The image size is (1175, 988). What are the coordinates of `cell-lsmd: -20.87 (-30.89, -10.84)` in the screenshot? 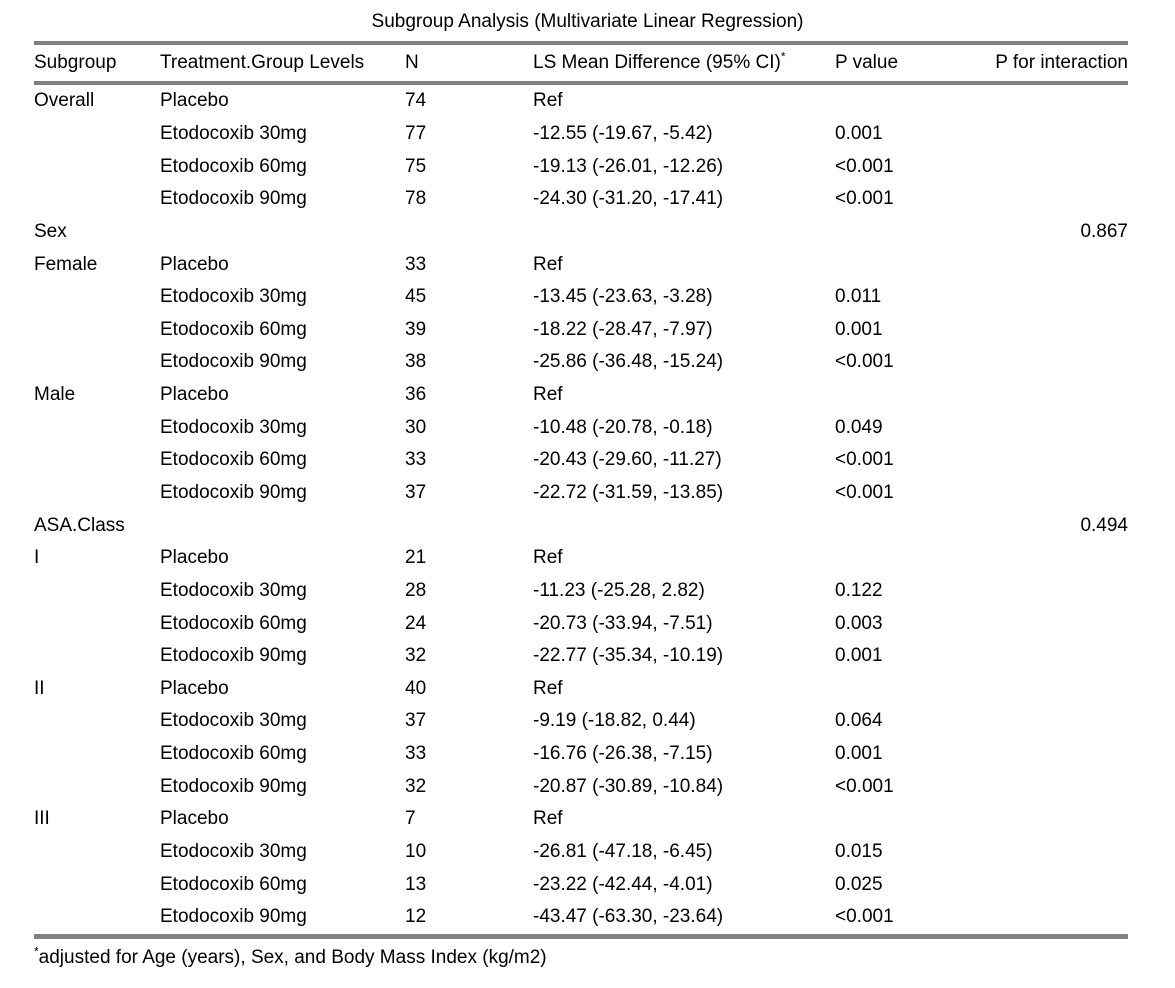 It's located at (628, 786).